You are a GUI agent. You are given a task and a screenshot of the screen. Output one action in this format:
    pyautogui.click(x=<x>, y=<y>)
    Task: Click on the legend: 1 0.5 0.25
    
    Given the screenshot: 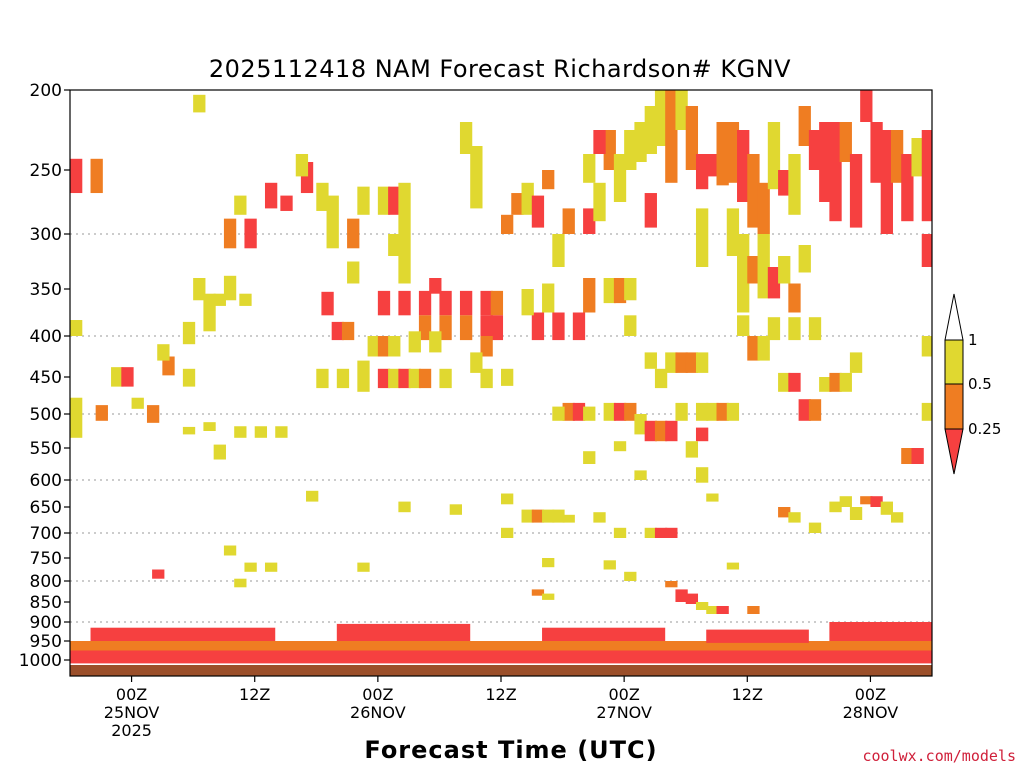 What is the action you would take?
    pyautogui.click(x=972, y=384)
    